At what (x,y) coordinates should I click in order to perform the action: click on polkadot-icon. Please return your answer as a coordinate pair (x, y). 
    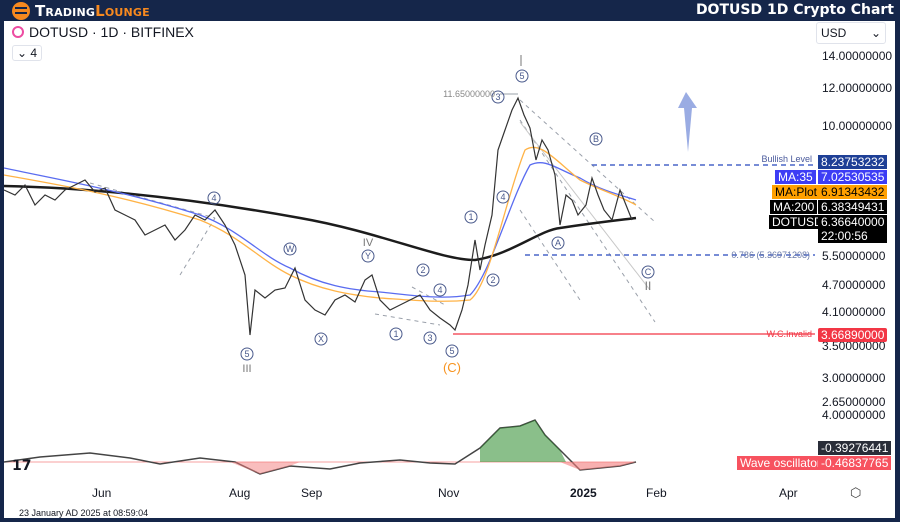
    Looking at the image, I should click on (18, 32).